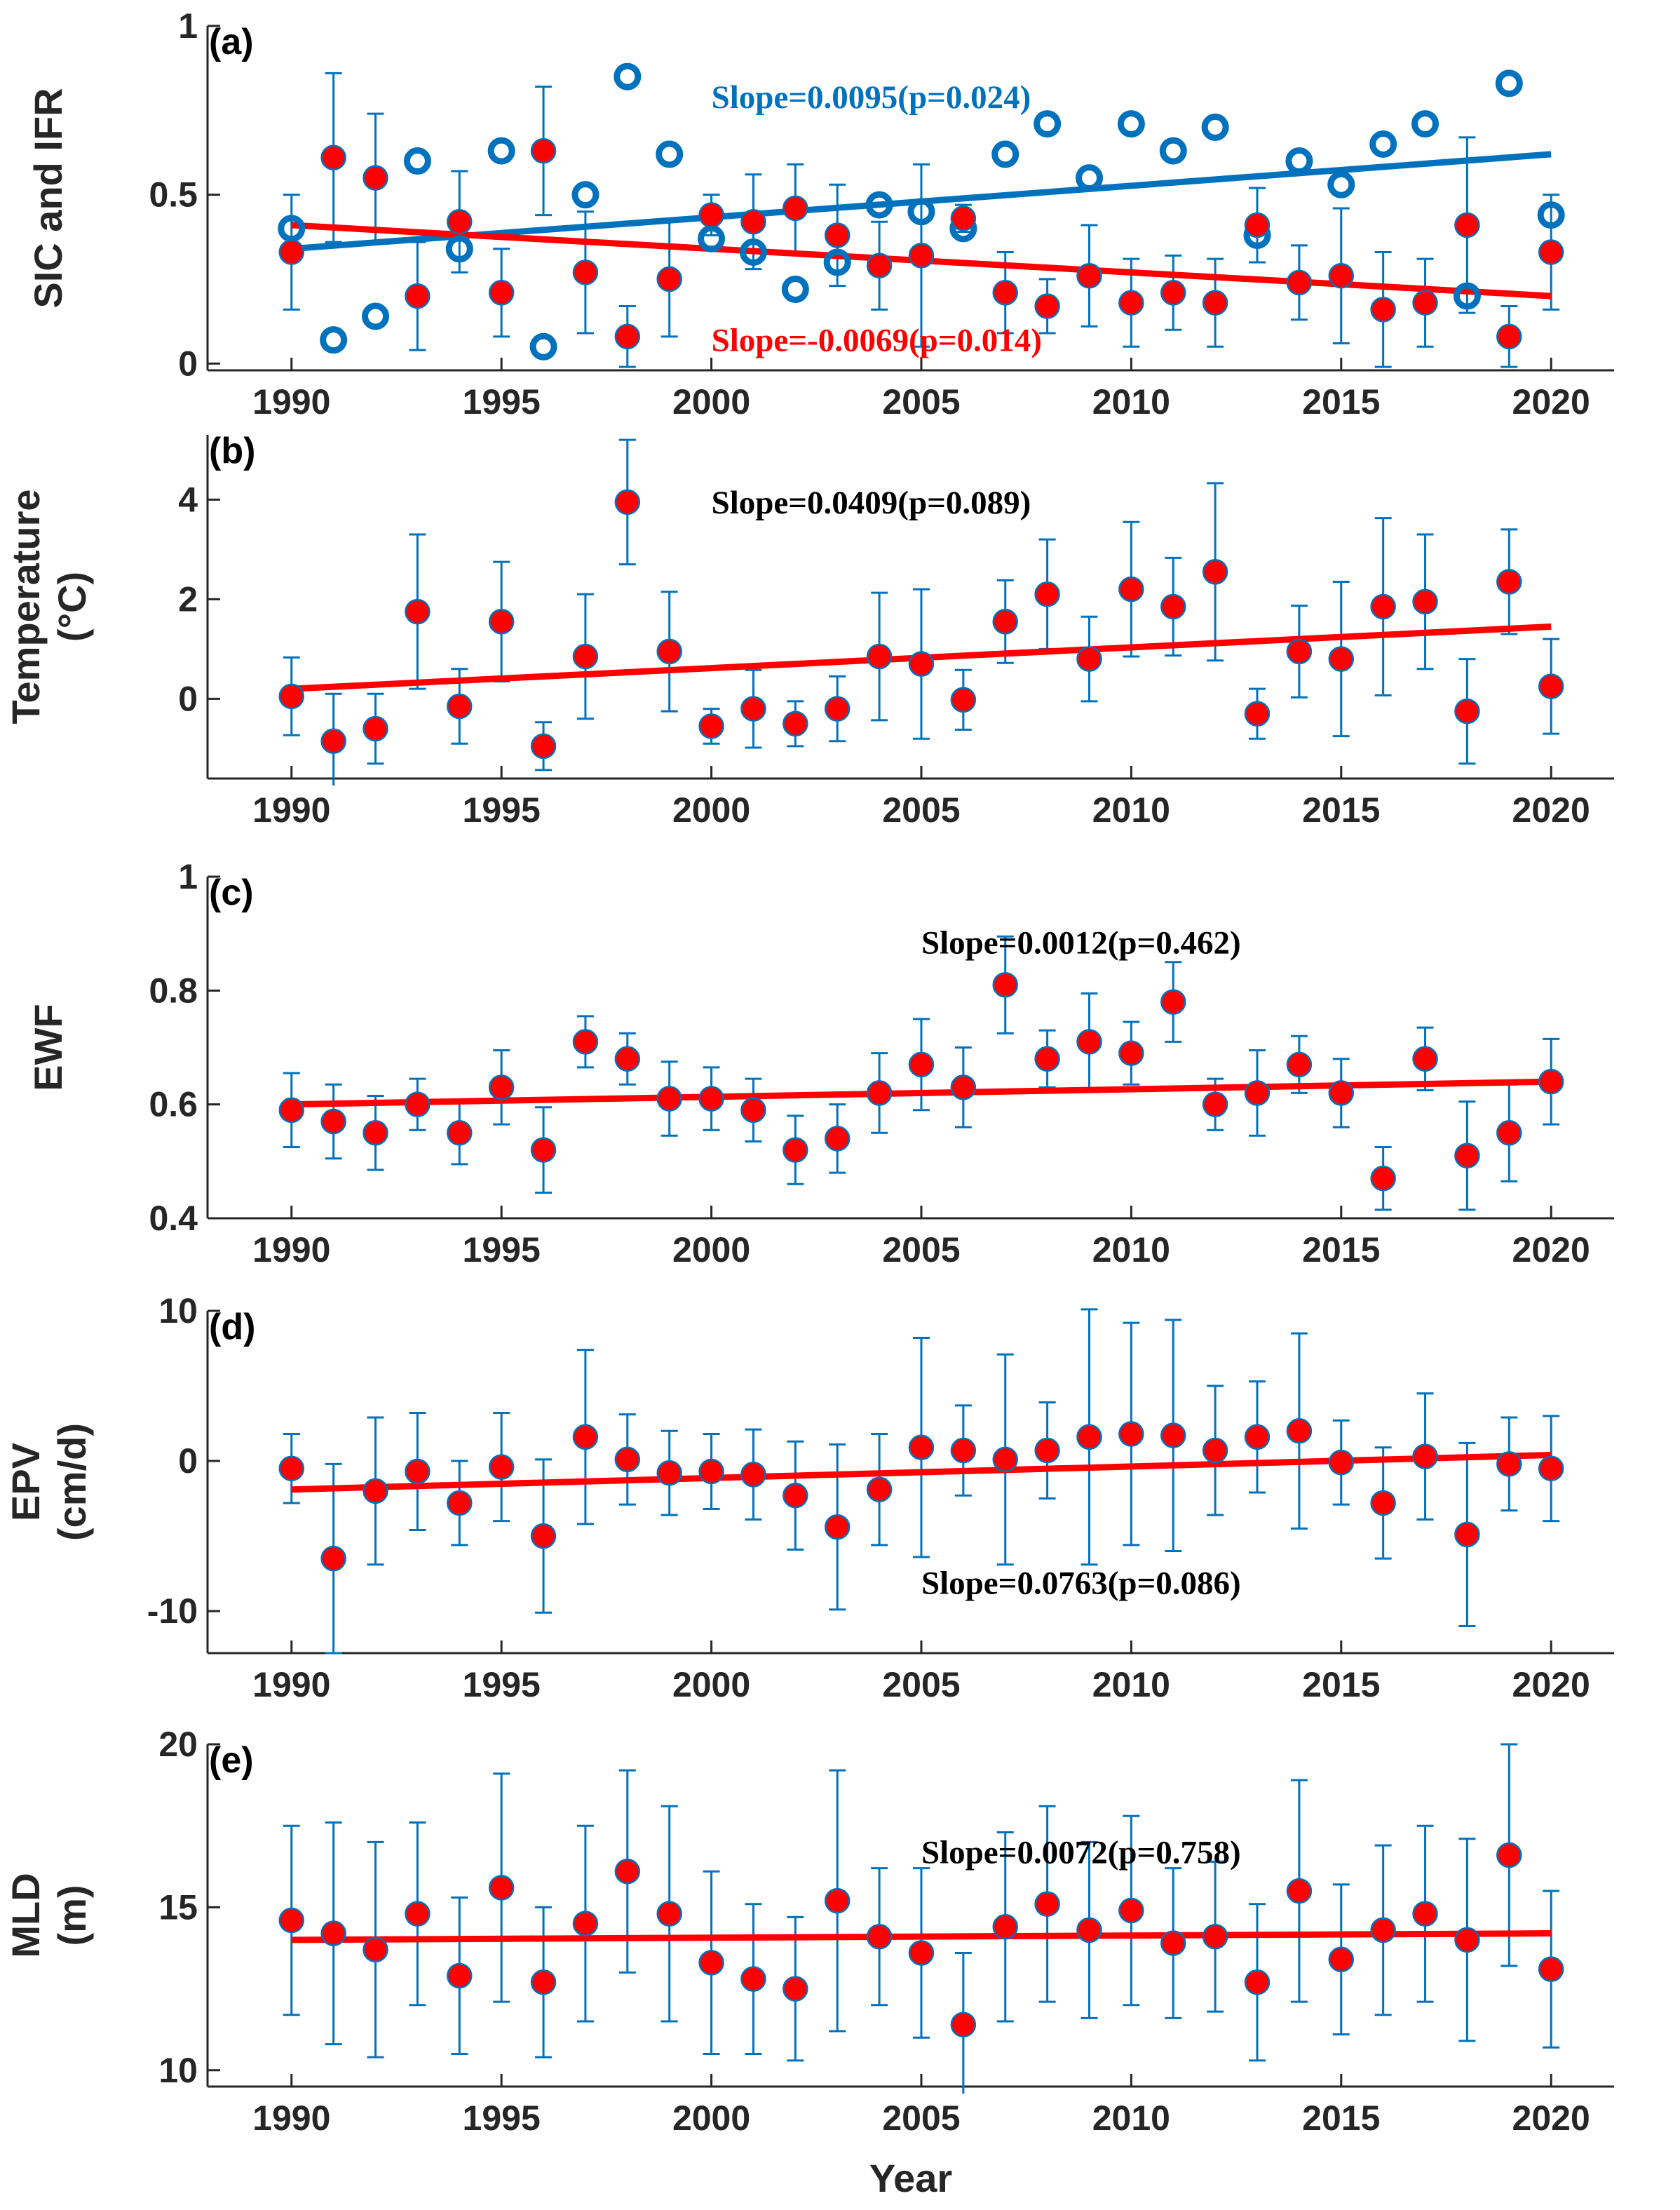 Image resolution: width=1680 pixels, height=2210 pixels. Describe the element at coordinates (26, 1482) in the screenshot. I see `y-axis-label: EPV` at that location.